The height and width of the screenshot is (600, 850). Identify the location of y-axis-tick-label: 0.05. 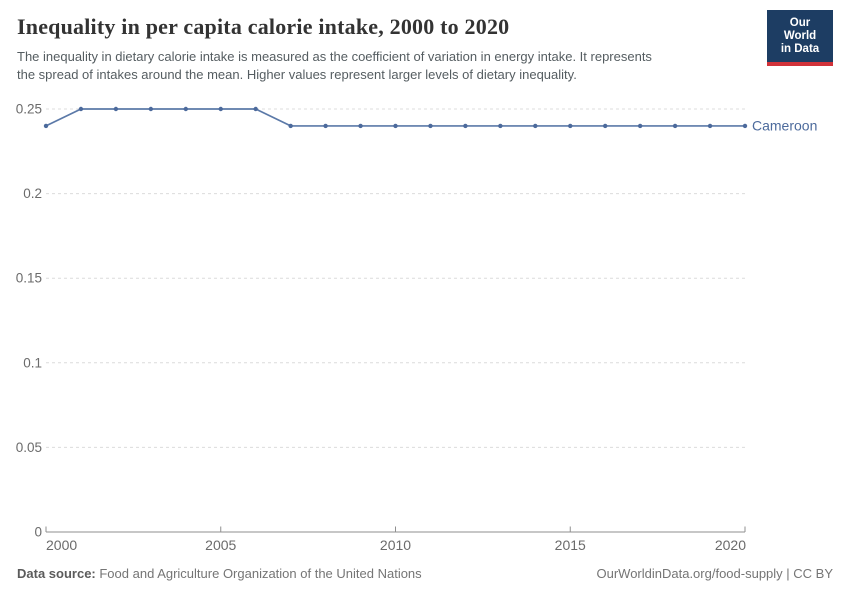
(29, 447).